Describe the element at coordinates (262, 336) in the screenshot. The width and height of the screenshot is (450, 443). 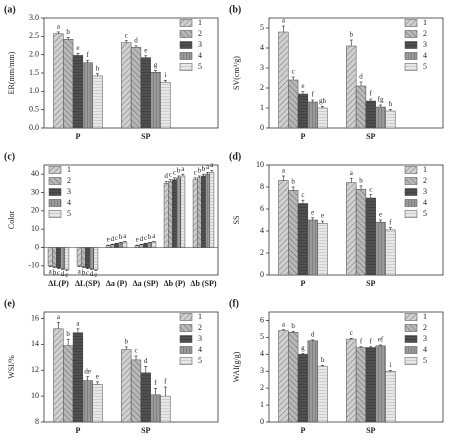
I see `y-tick-label: 5` at that location.